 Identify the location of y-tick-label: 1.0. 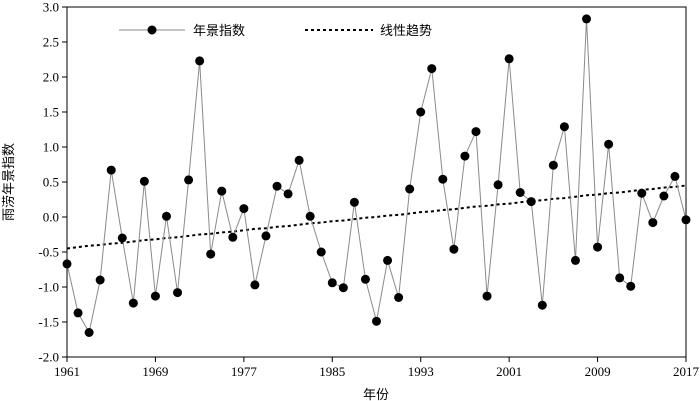
(51, 147).